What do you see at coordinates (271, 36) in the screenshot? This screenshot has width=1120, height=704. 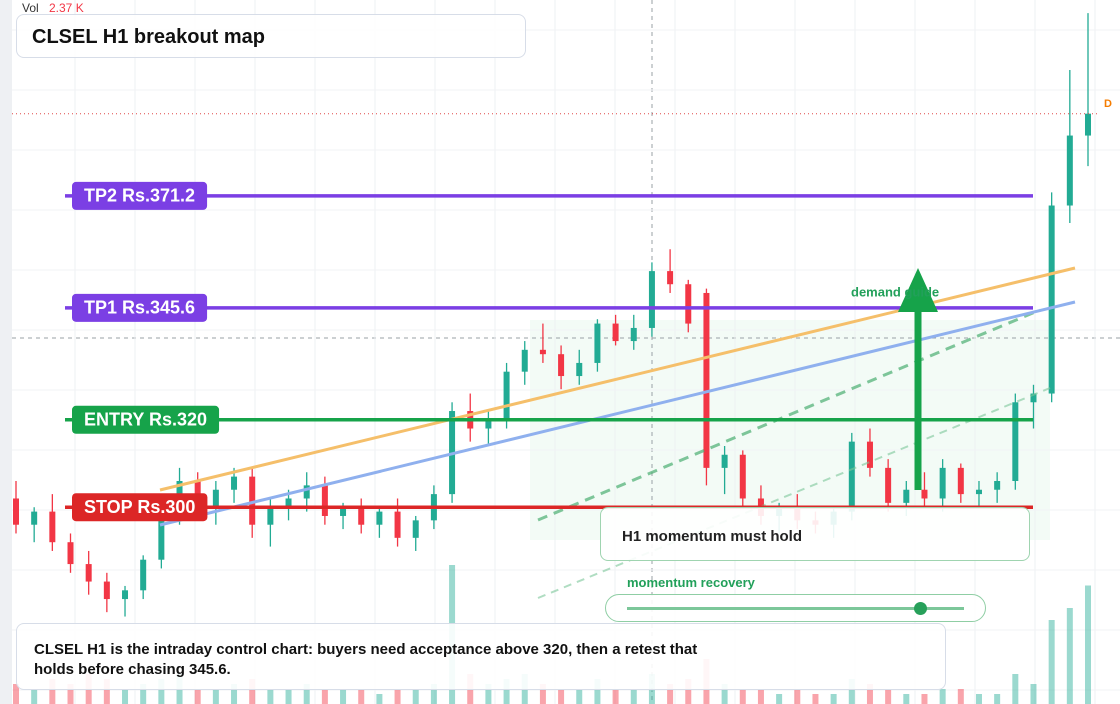 I see `title-panel: CLSEL H1 breakout map` at bounding box center [271, 36].